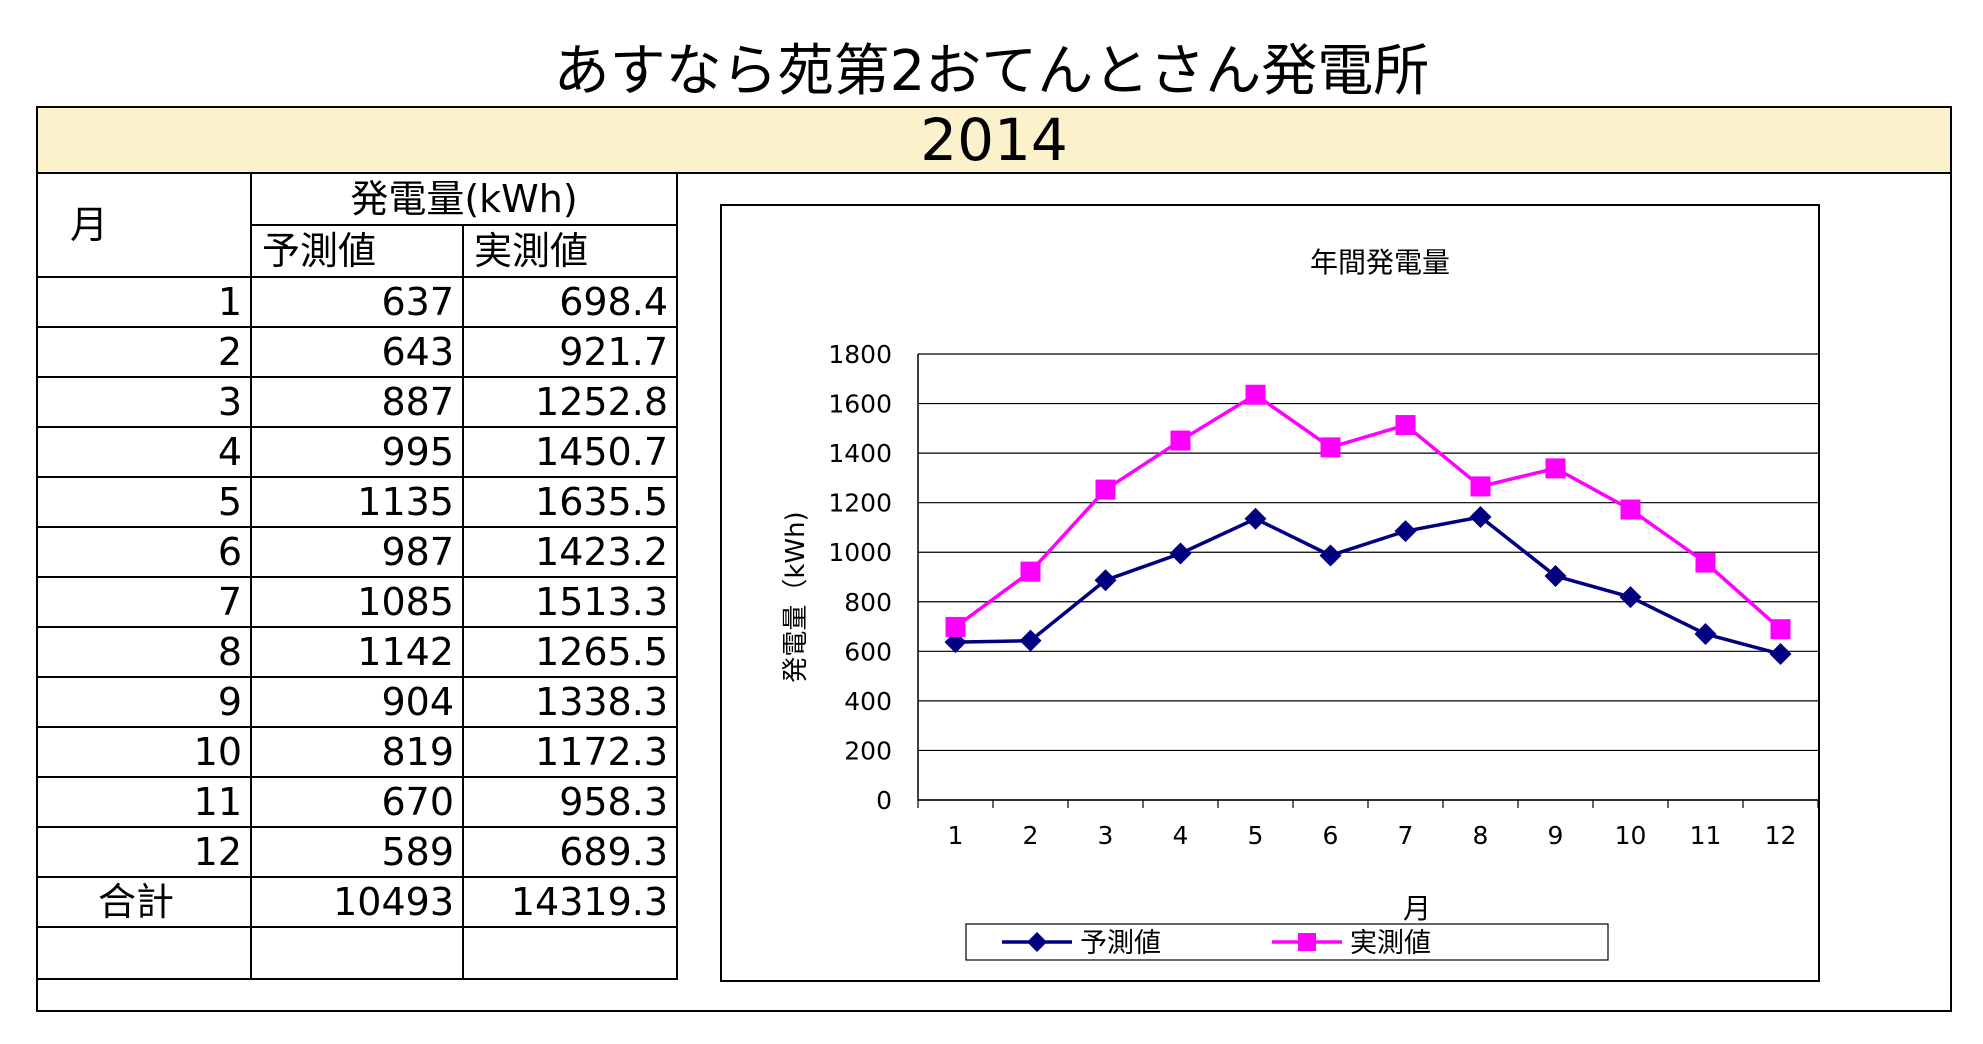 The width and height of the screenshot is (1983, 1044). What do you see at coordinates (357, 302) in the screenshot?
I see `forecast-cell: 637` at bounding box center [357, 302].